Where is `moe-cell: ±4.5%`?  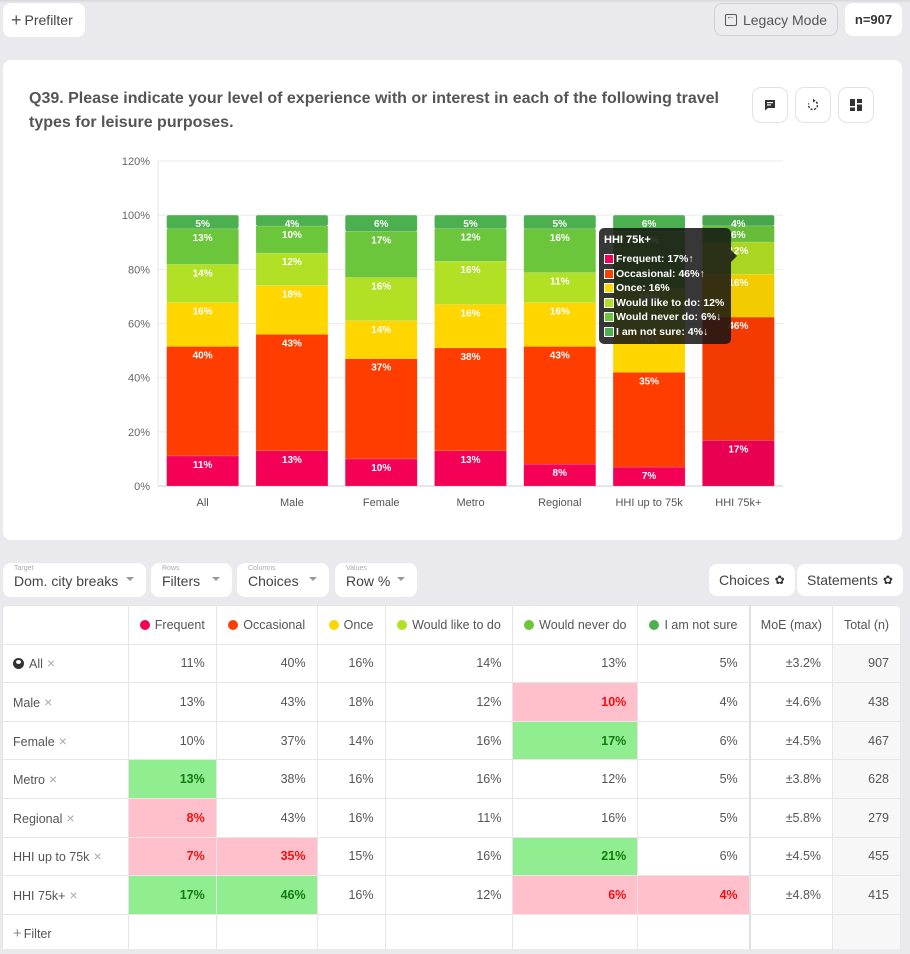 moe-cell: ±4.5% is located at coordinates (791, 856).